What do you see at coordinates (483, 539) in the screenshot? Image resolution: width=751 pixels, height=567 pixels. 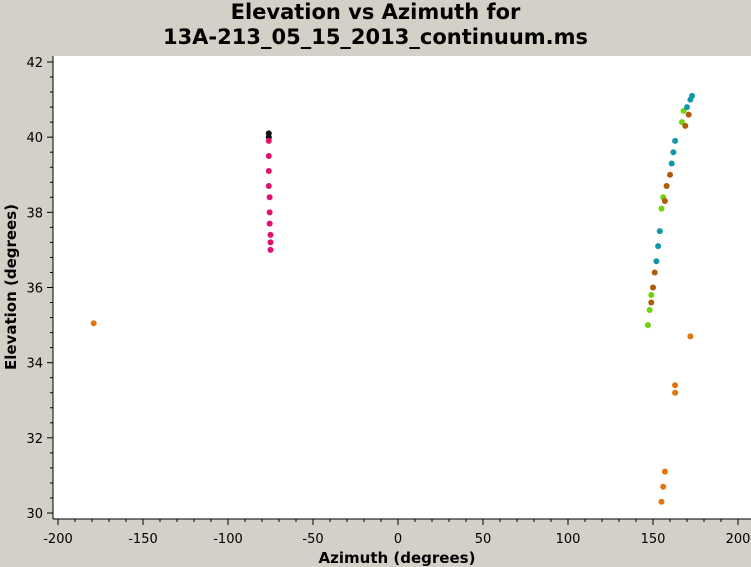 I see `x-tick-label: 50` at bounding box center [483, 539].